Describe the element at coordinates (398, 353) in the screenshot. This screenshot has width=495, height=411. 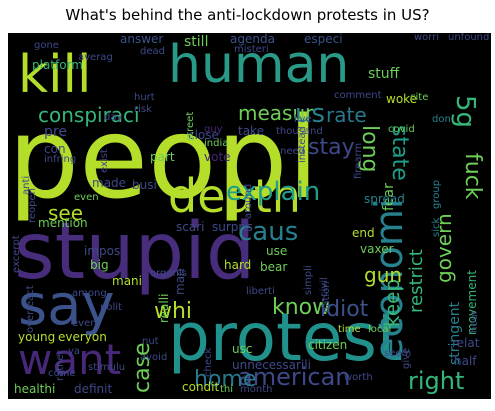
I see `word: seem` at that location.